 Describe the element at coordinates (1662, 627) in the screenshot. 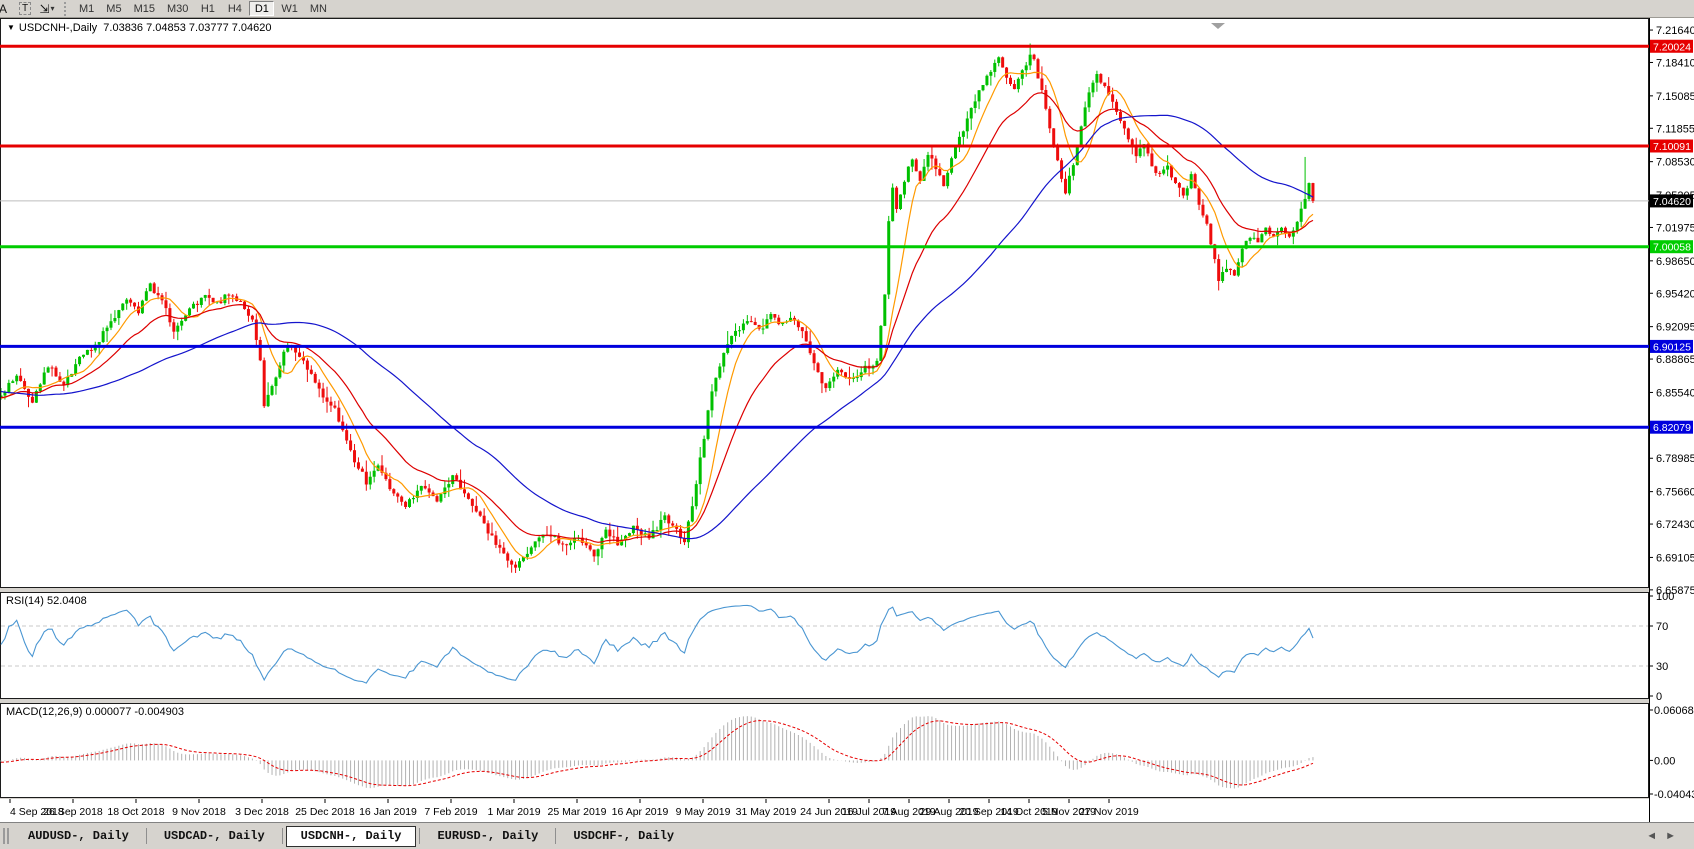

I see `rsi-tick-label: 70` at that location.